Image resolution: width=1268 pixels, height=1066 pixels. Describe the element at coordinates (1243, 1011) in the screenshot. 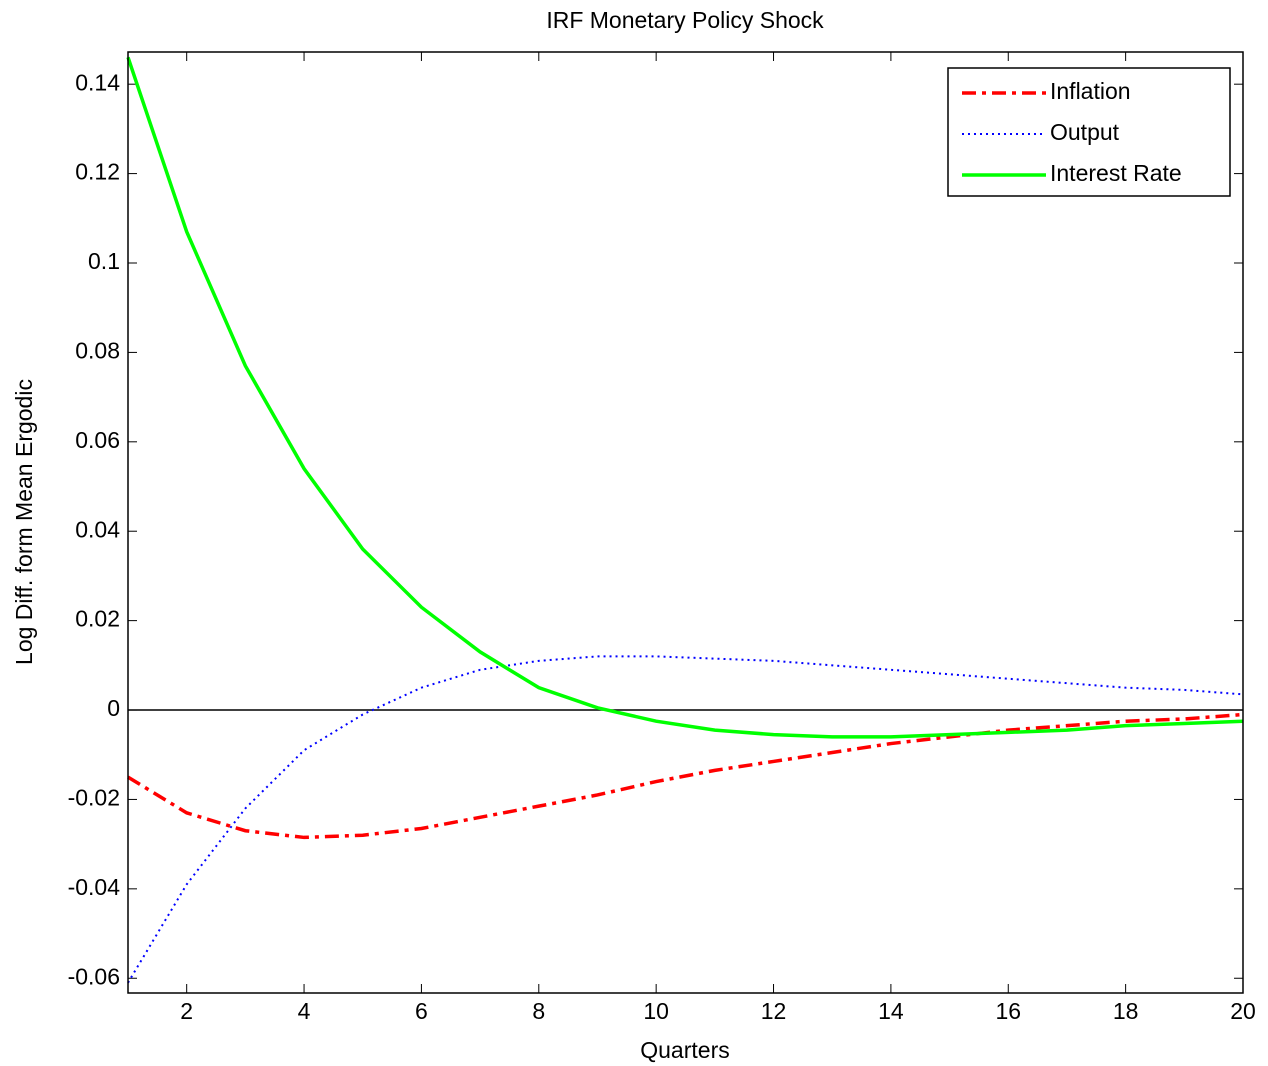

I see `x-tick-label: 20` at that location.